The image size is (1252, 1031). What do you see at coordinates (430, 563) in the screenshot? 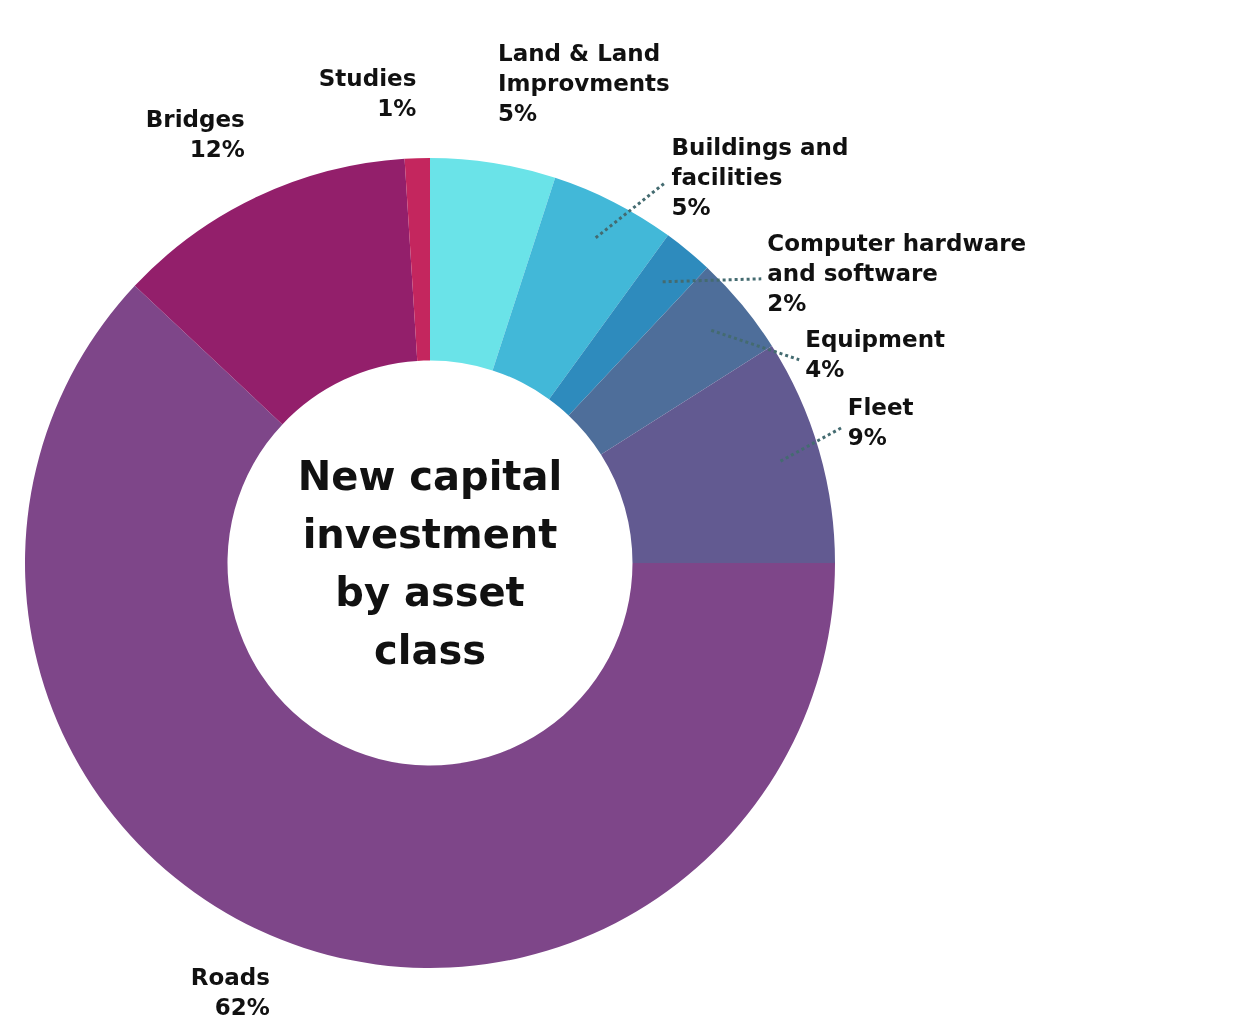
I see `text: New capital investment by asset class` at bounding box center [430, 563].